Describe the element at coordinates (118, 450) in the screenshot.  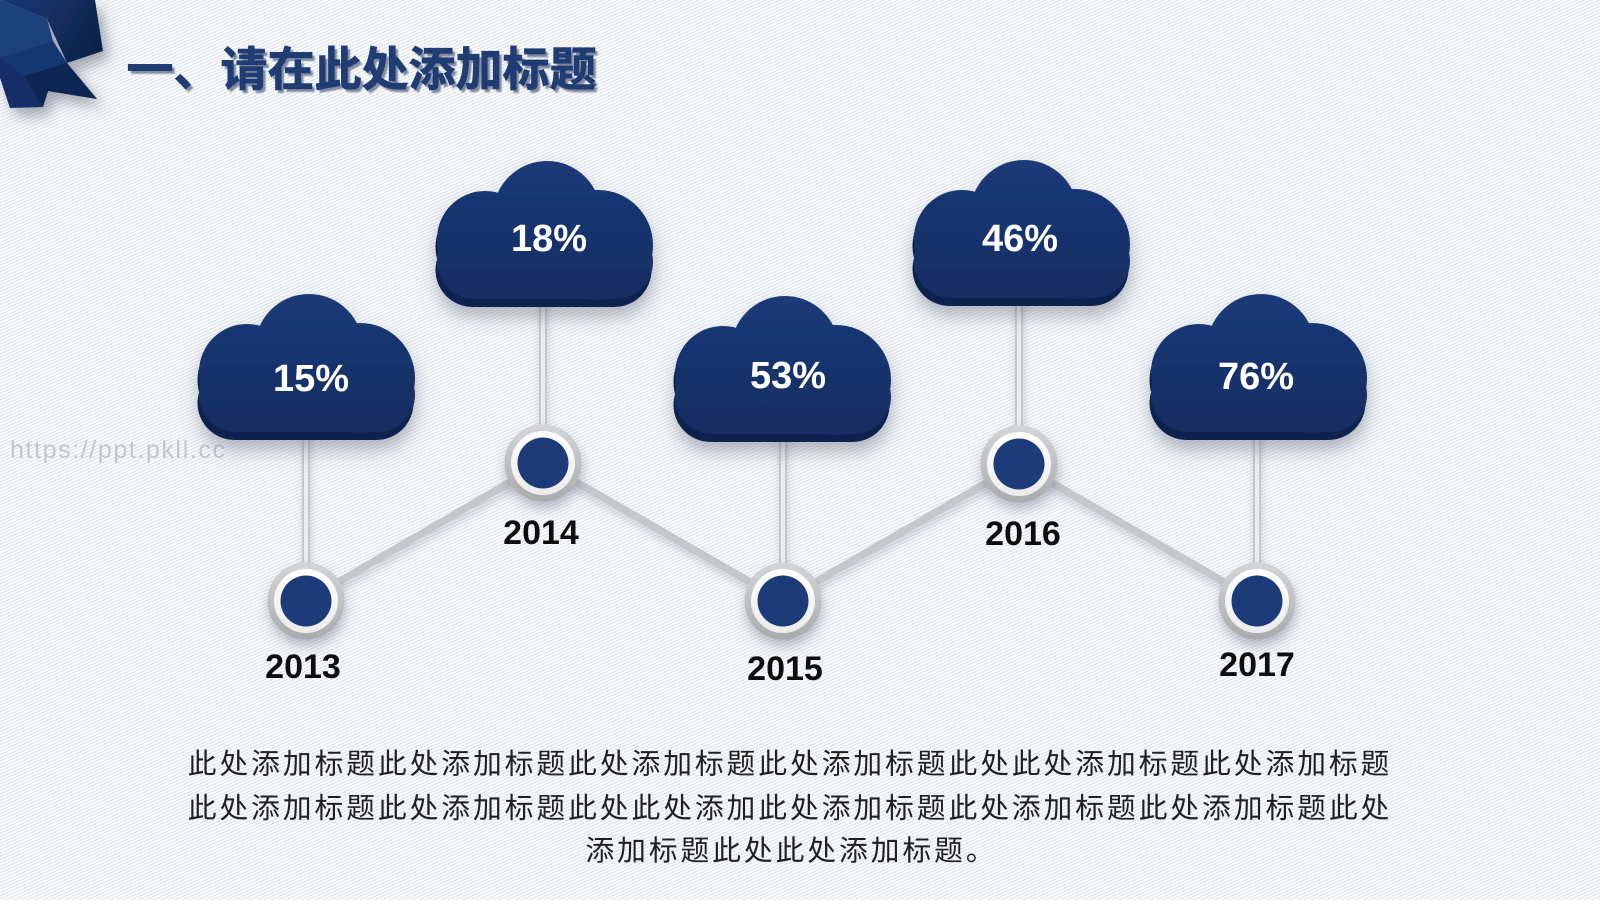
I see `svg-text: https://ppt.pkll.cc` at that location.